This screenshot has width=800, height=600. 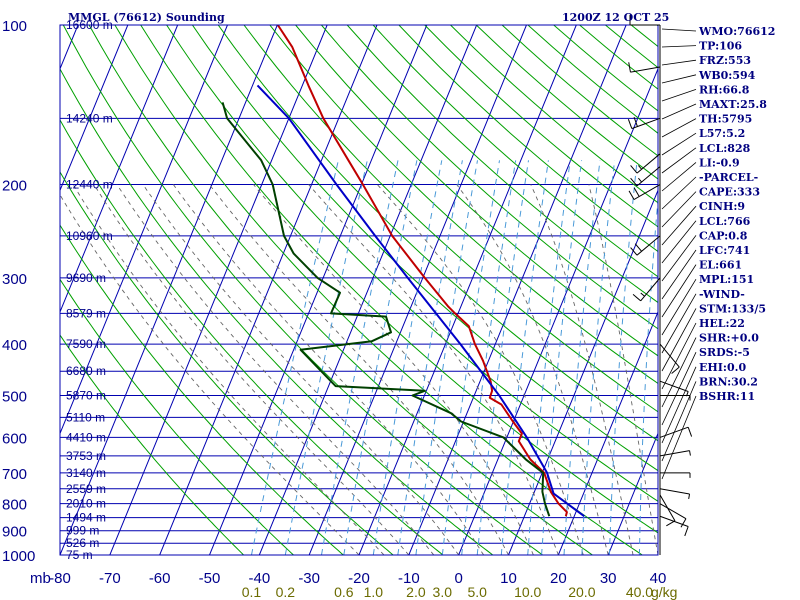 I want to click on mixing-ratio-tick-label: 2.0, so click(x=416, y=592).